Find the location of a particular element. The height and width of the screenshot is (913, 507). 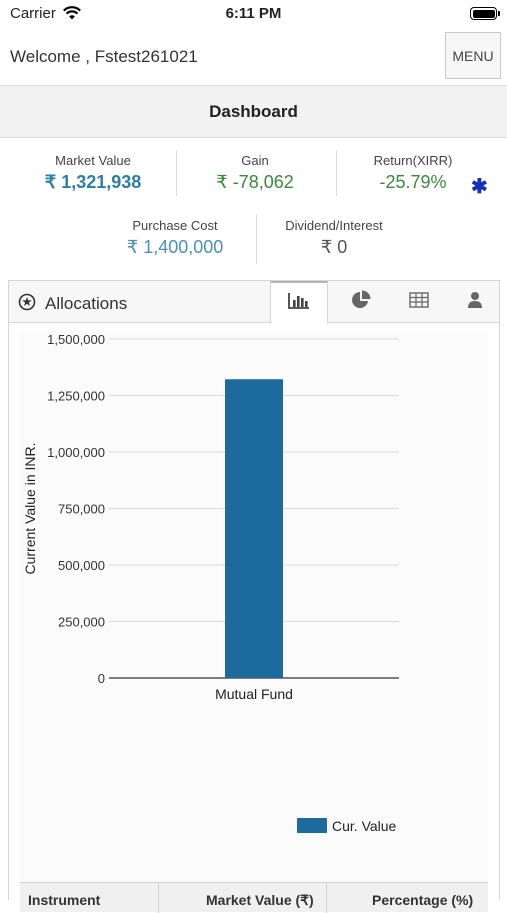

tab-pie-chart is located at coordinates (361, 302).